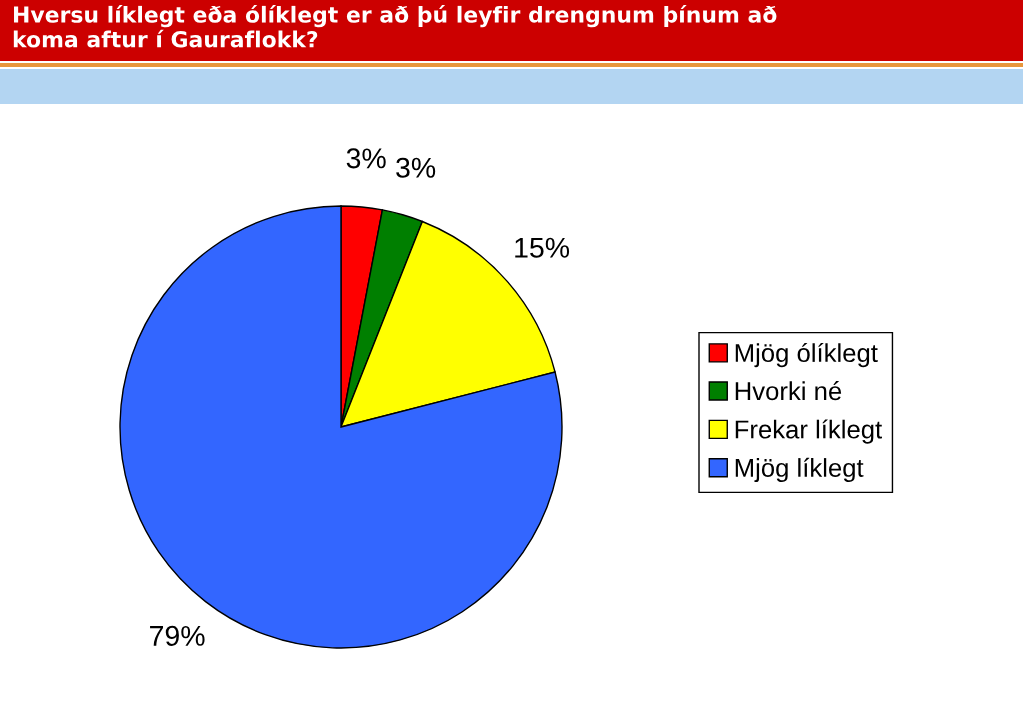  What do you see at coordinates (788, 391) in the screenshot?
I see `legend-label: Hvorki né` at bounding box center [788, 391].